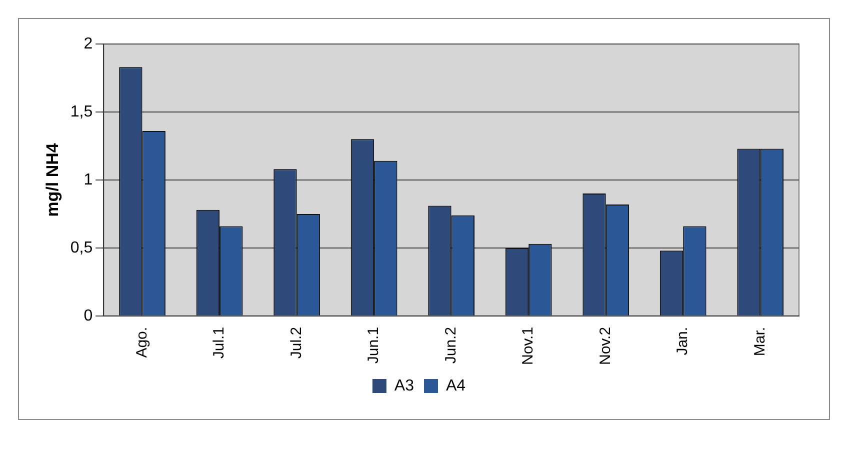 The width and height of the screenshot is (845, 468). What do you see at coordinates (404, 385) in the screenshot?
I see `legend-label: A3` at bounding box center [404, 385].